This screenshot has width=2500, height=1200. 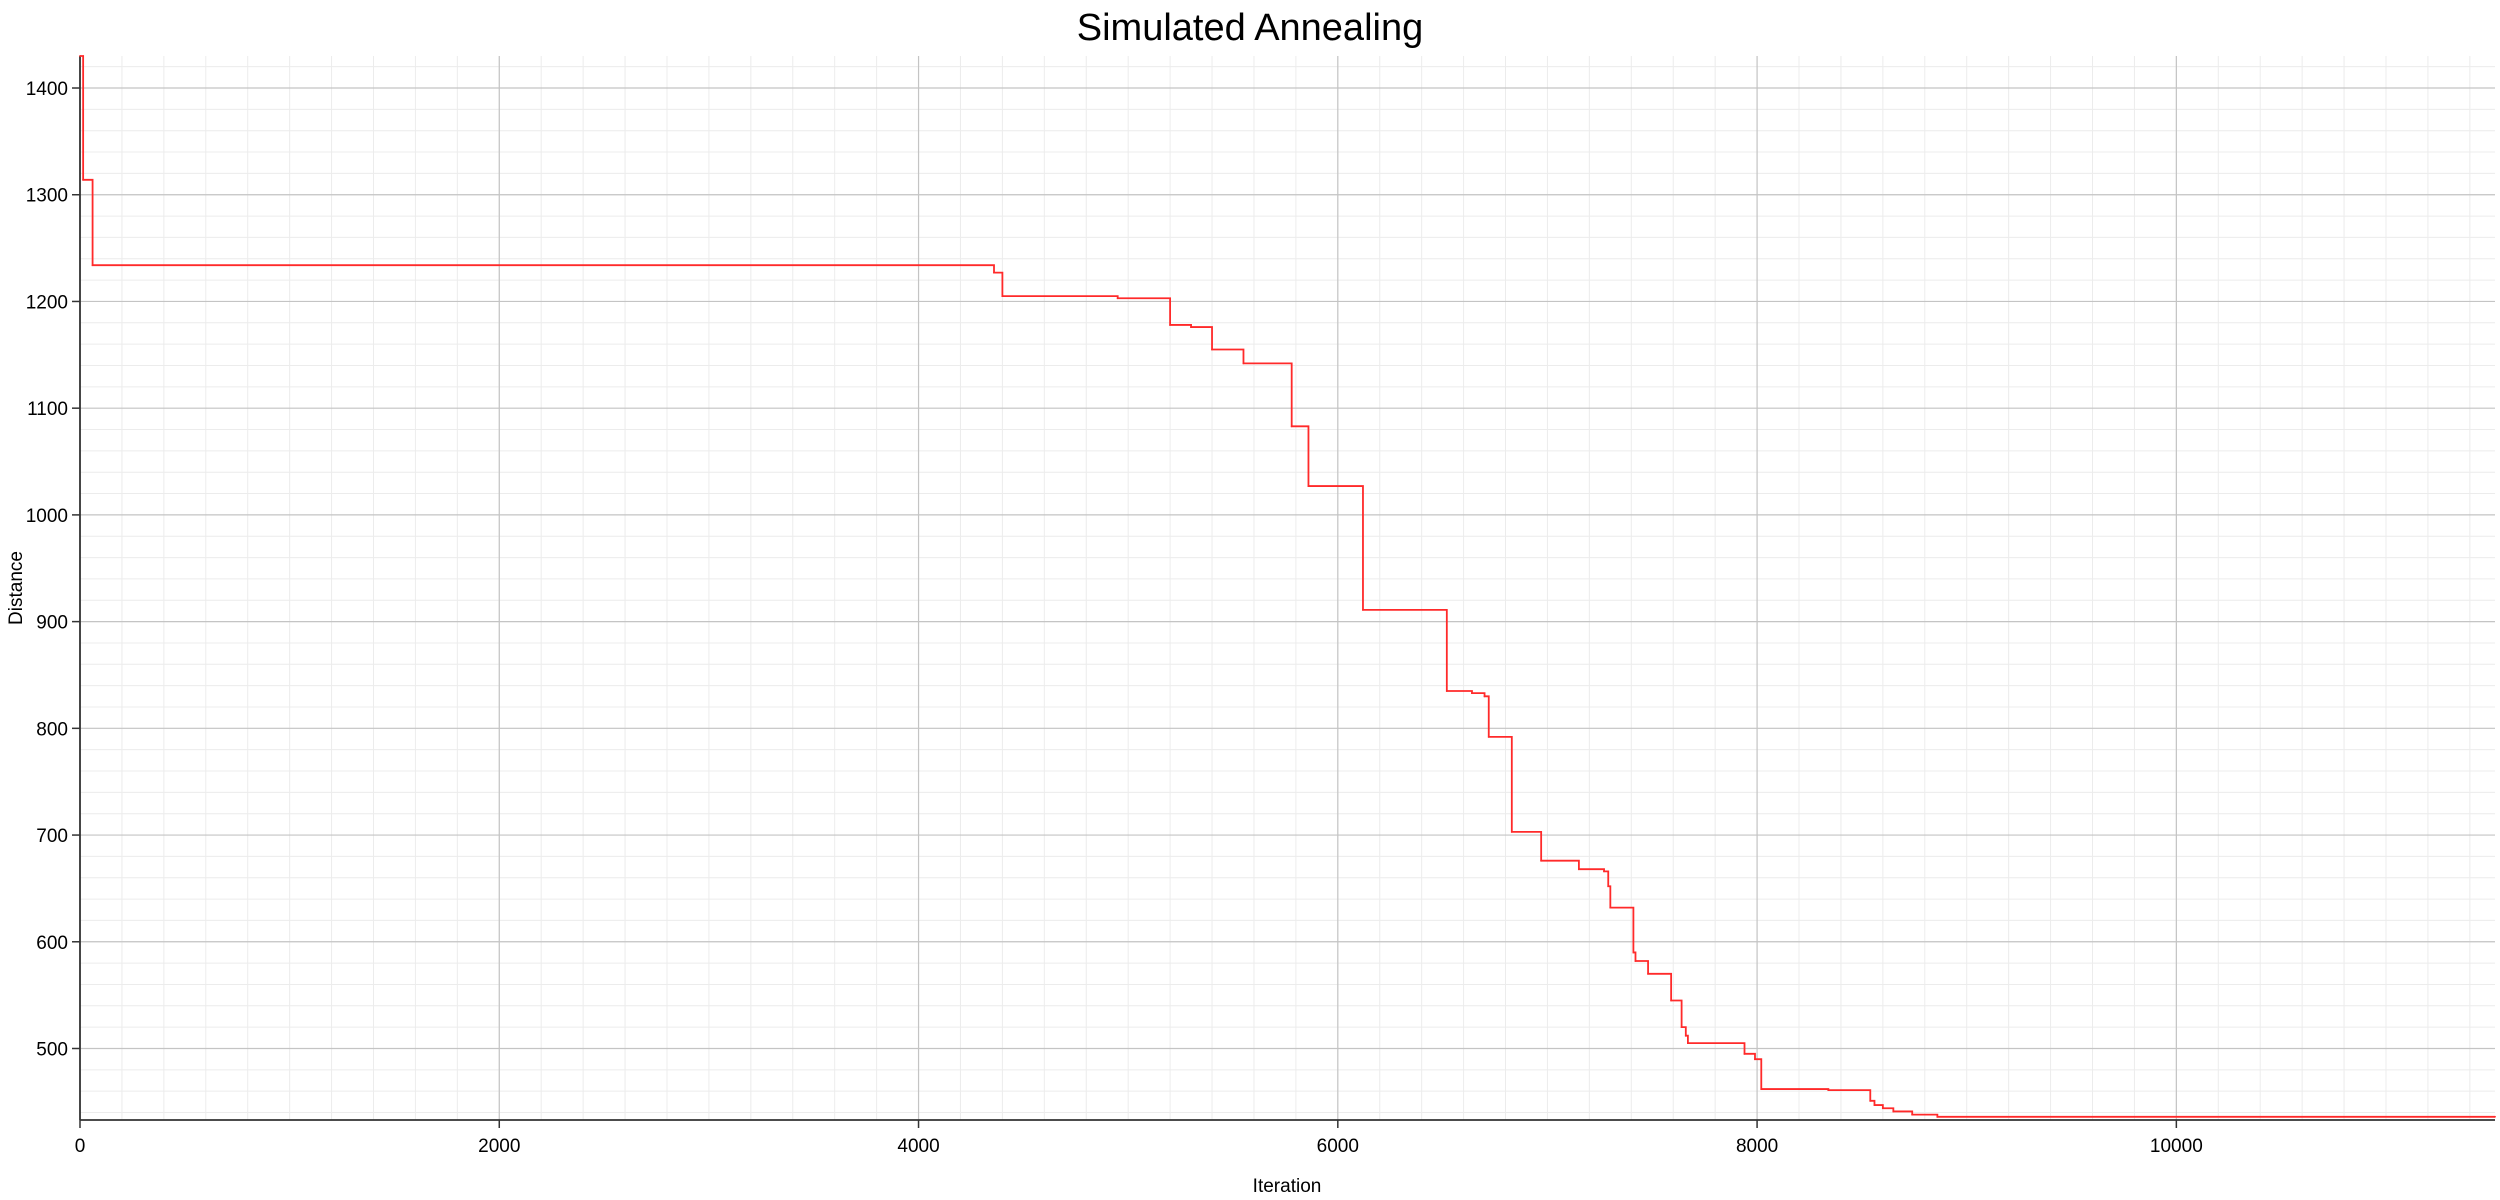 I want to click on x-tick-label: 4000, so click(x=918, y=1146).